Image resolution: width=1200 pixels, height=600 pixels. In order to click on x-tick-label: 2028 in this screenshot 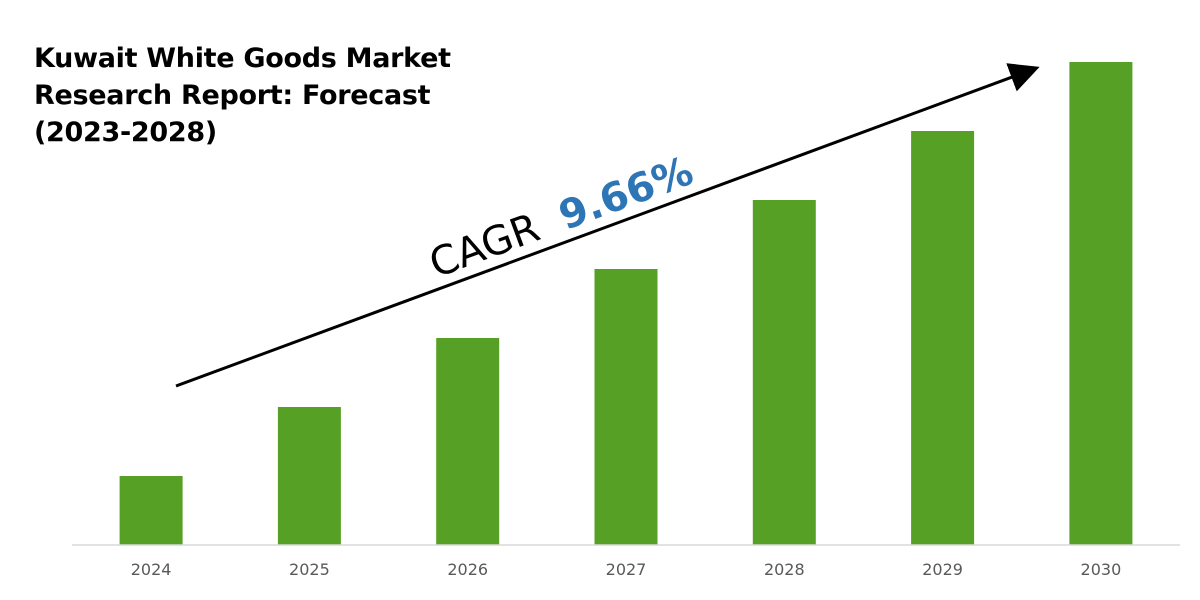, I will do `click(784, 569)`.